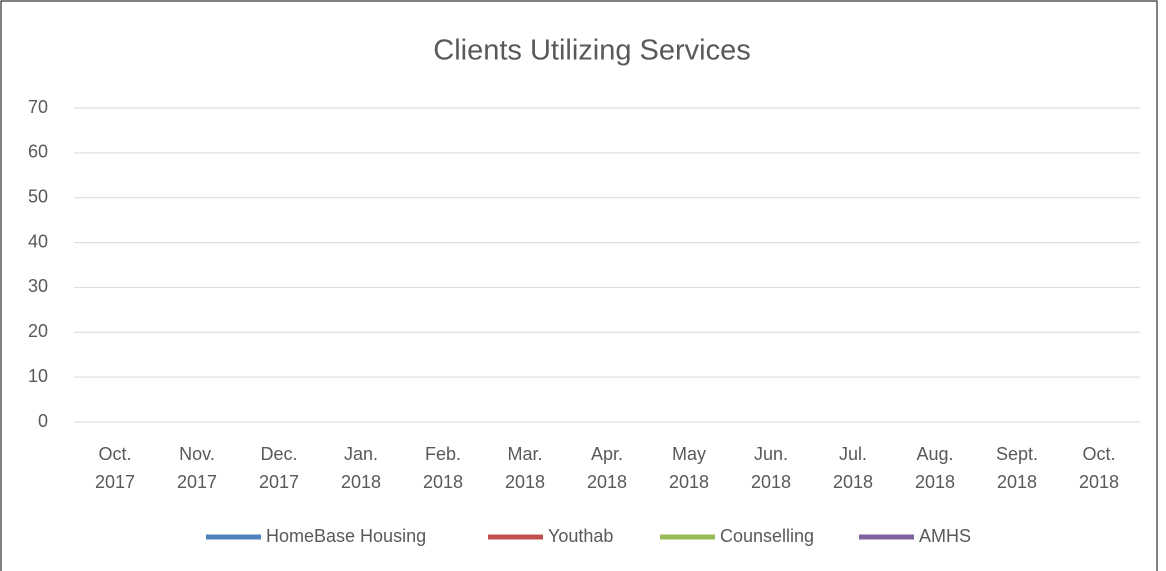 The height and width of the screenshot is (571, 1166). I want to click on x-tick-label: Nov. 2017, so click(197, 468).